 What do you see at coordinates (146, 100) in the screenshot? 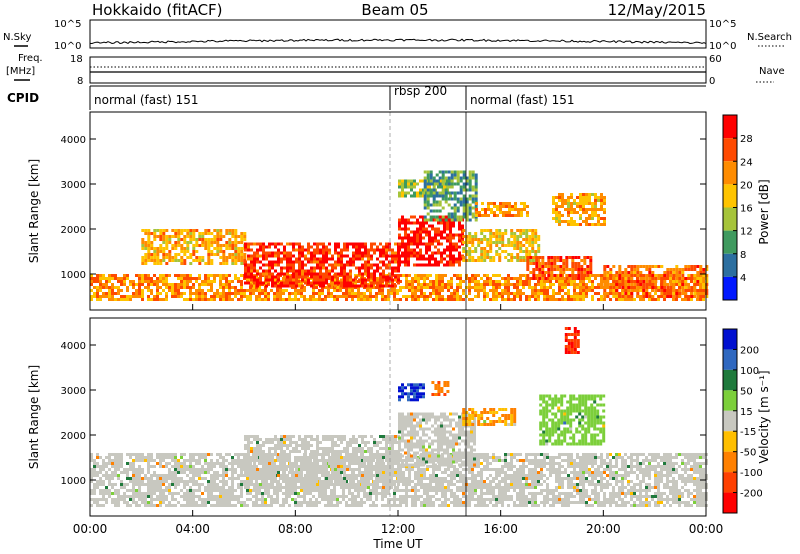
I see `cpid-segment-1: normal (fast) 151` at bounding box center [146, 100].